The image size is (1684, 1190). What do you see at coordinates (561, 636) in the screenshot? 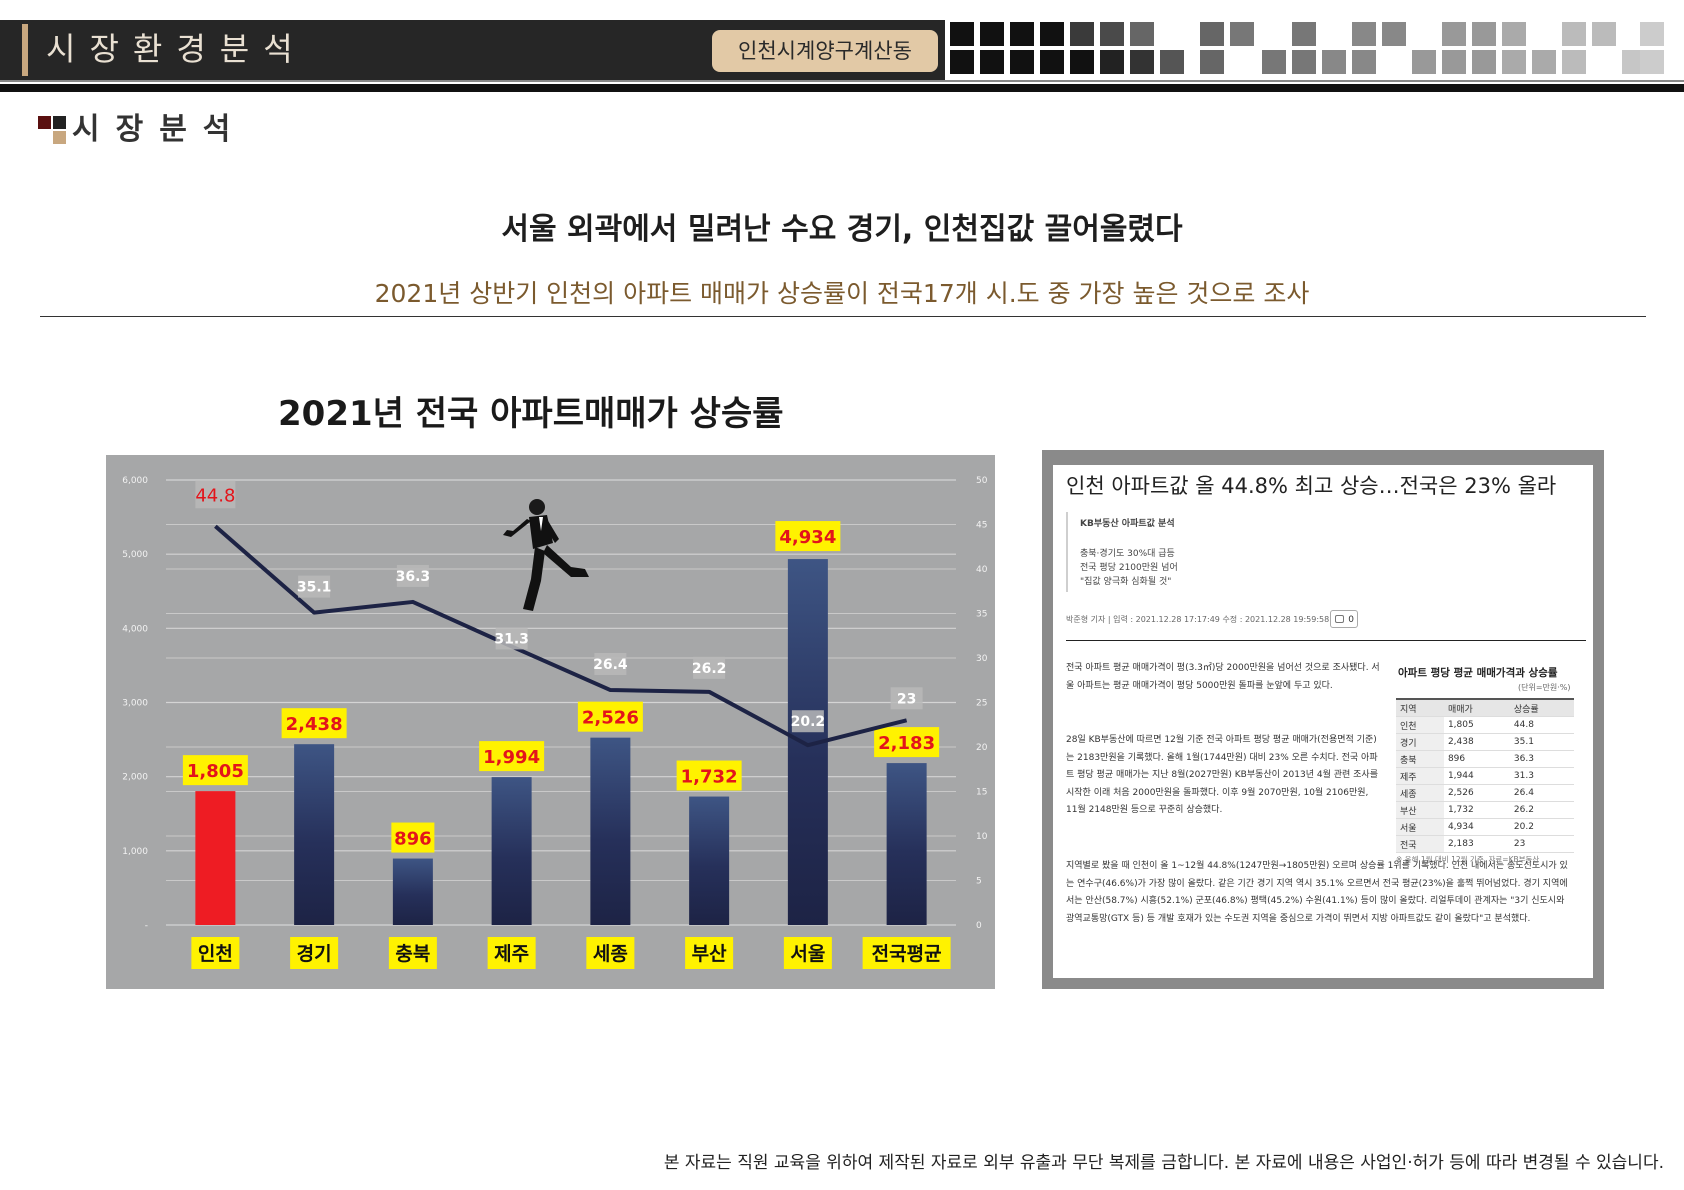
I see `rate-line` at bounding box center [561, 636].